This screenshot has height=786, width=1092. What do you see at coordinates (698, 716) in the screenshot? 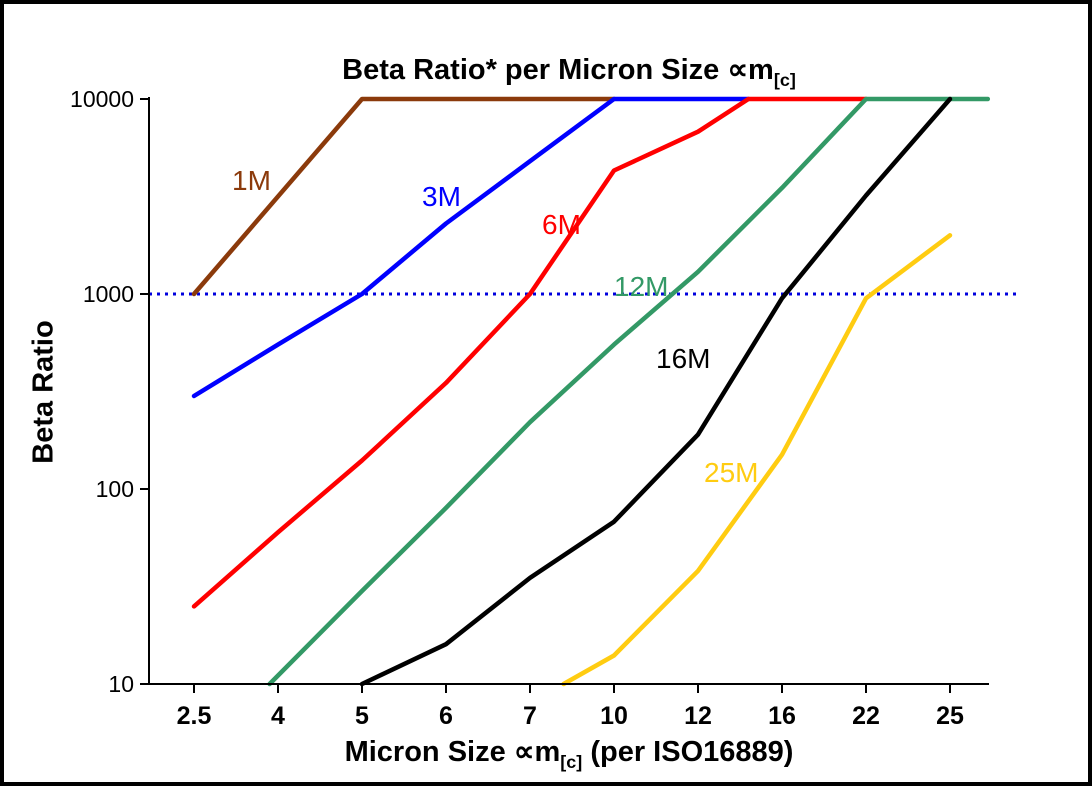
I see `x-tick-label: 12` at bounding box center [698, 716].